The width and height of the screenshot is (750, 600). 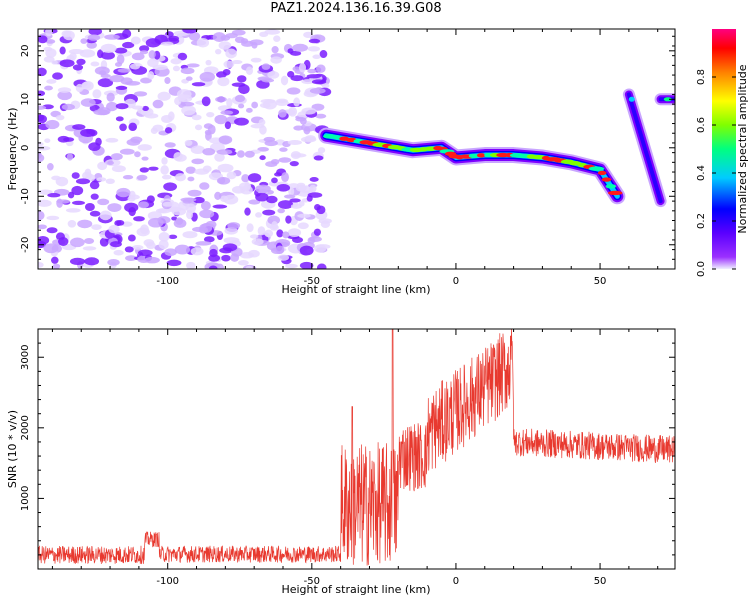 What do you see at coordinates (724, 149) in the screenshot?
I see `colorbar-gradient` at bounding box center [724, 149].